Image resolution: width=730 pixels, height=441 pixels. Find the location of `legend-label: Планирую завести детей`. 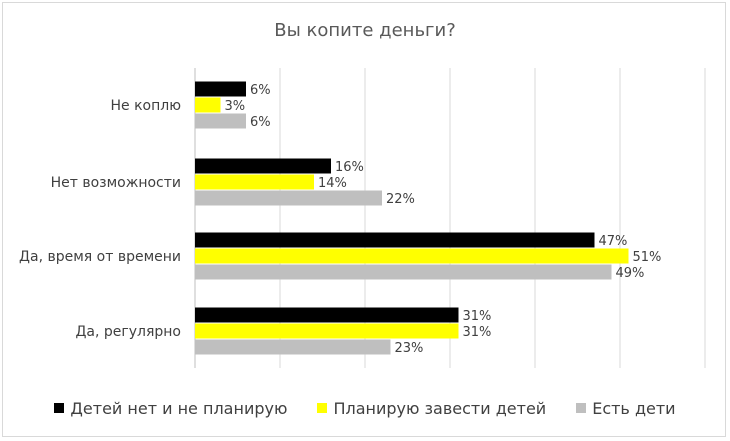

legend-label: Планирую завести детей is located at coordinates (440, 408).